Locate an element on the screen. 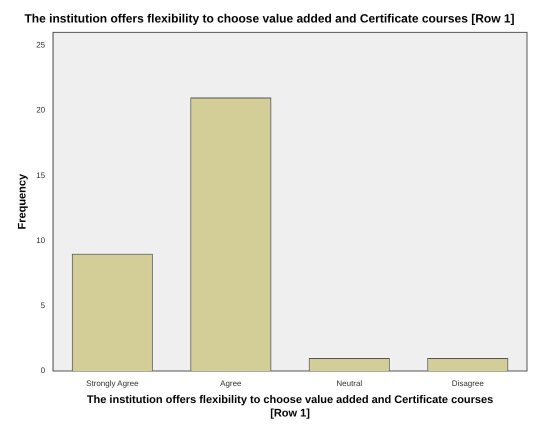 The image size is (545, 432). y-tick-label: 5 is located at coordinates (43, 305).